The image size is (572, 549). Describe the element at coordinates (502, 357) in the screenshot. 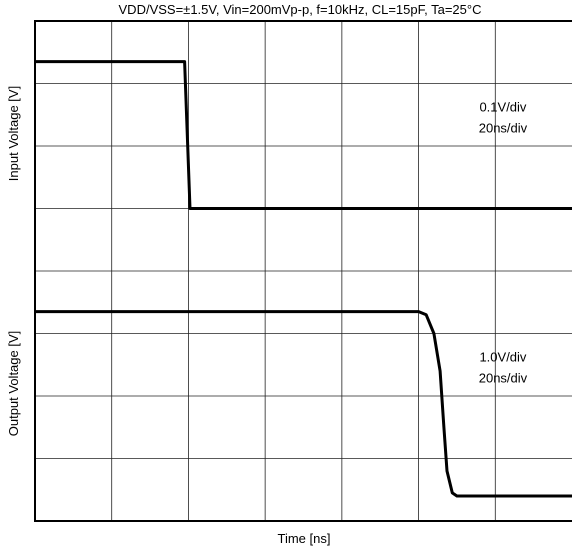

I see `output-volts-per-div-label: 1.0V/div` at that location.